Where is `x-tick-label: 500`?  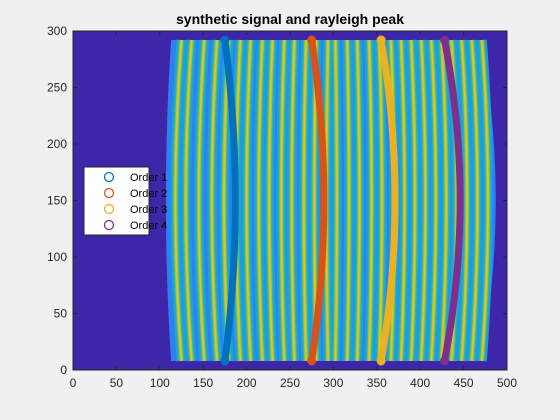 x-tick-label: 500 is located at coordinates (507, 383).